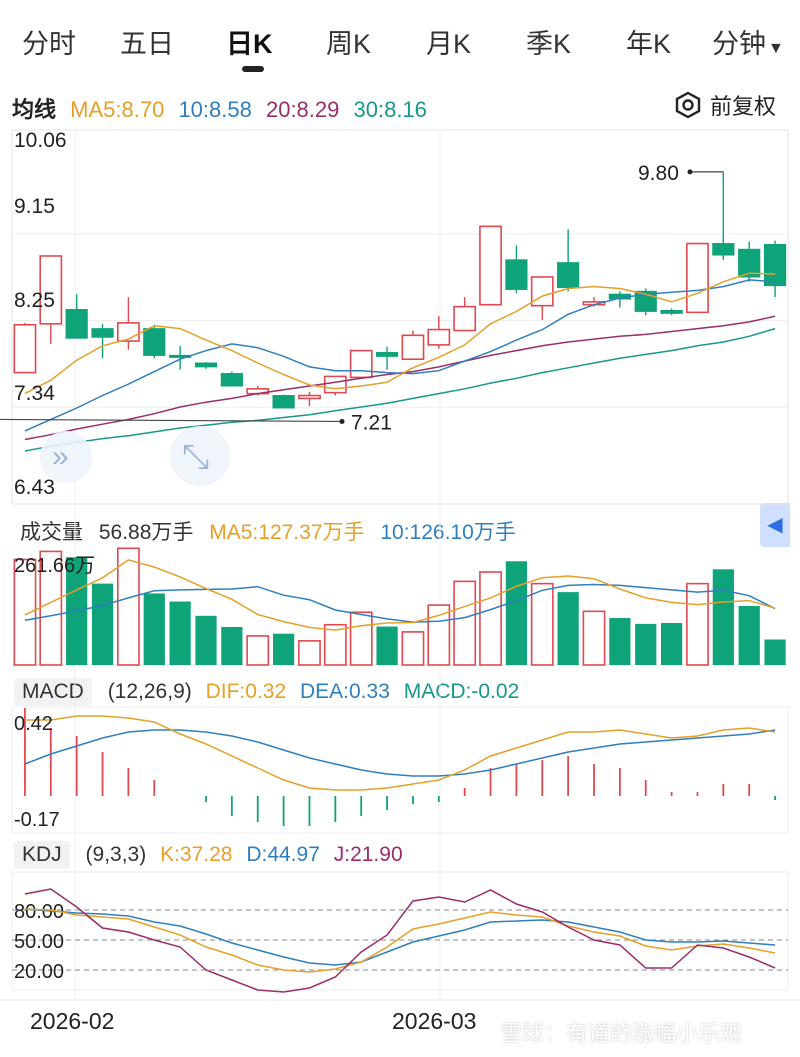 The image size is (800, 1057). I want to click on price-tick-label: 7.34, so click(34, 393).